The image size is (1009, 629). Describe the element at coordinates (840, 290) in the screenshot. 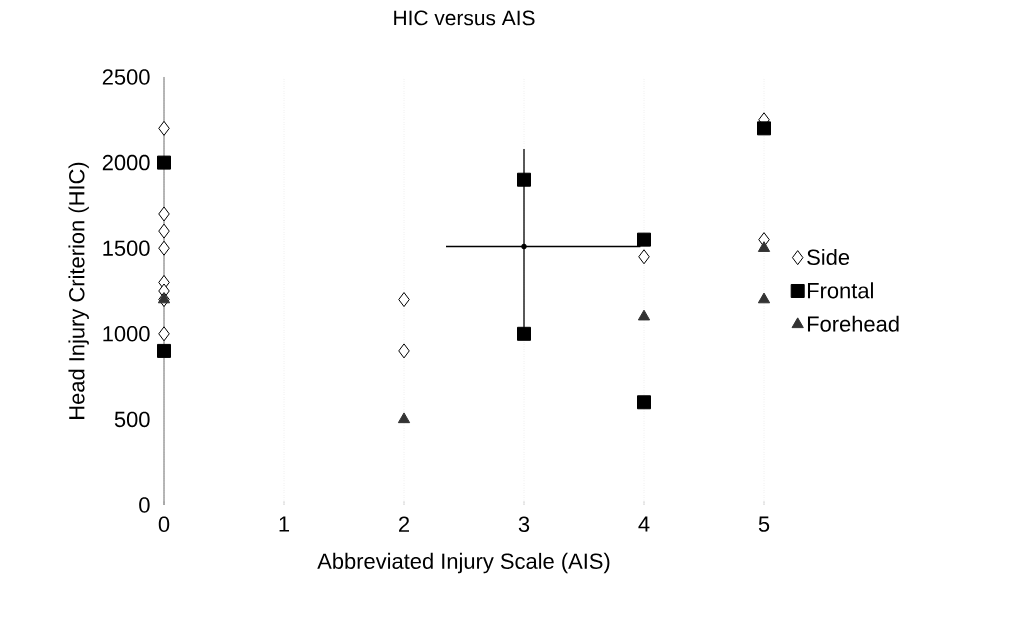

I see `legend-label: Frontal` at that location.